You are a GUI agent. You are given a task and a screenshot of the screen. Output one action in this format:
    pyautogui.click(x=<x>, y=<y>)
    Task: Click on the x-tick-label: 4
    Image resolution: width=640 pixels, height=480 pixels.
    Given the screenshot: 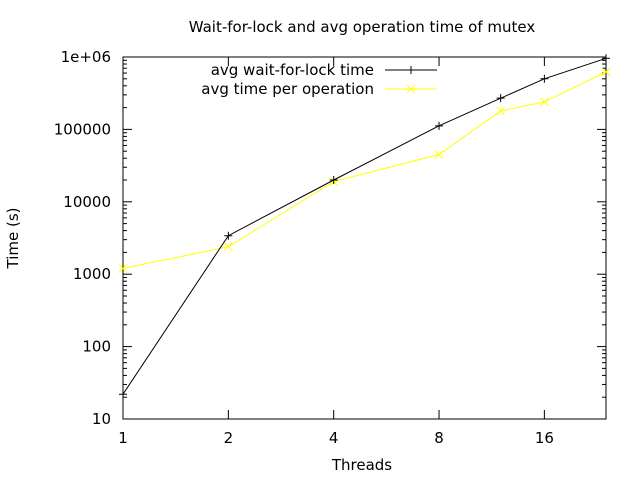 What is the action you would take?
    pyautogui.click(x=334, y=438)
    